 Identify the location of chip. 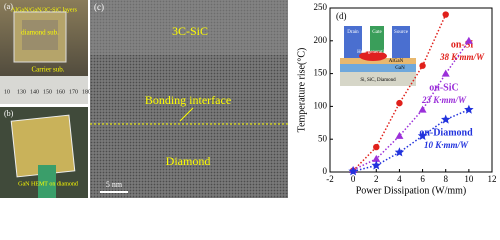
(40, 35).